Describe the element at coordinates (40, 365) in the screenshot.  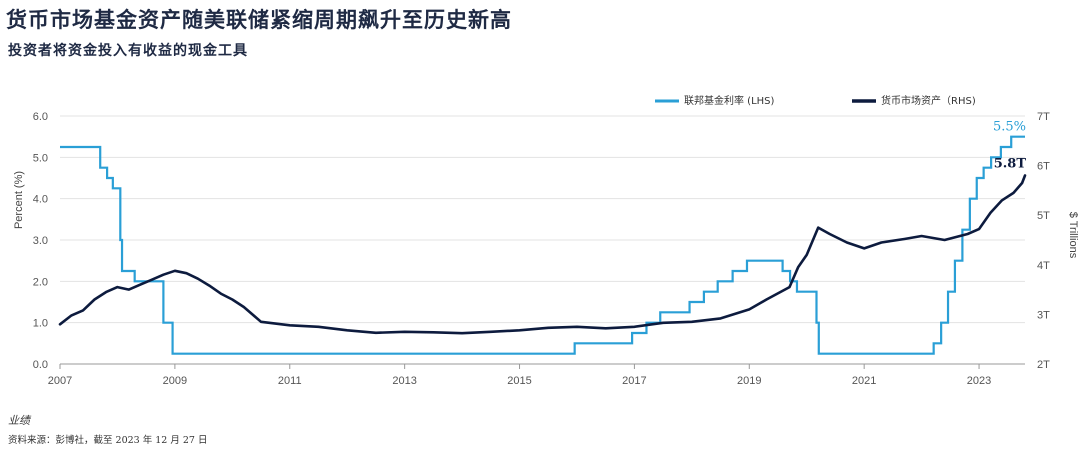
I see `y-tick-left: 0.0` at that location.